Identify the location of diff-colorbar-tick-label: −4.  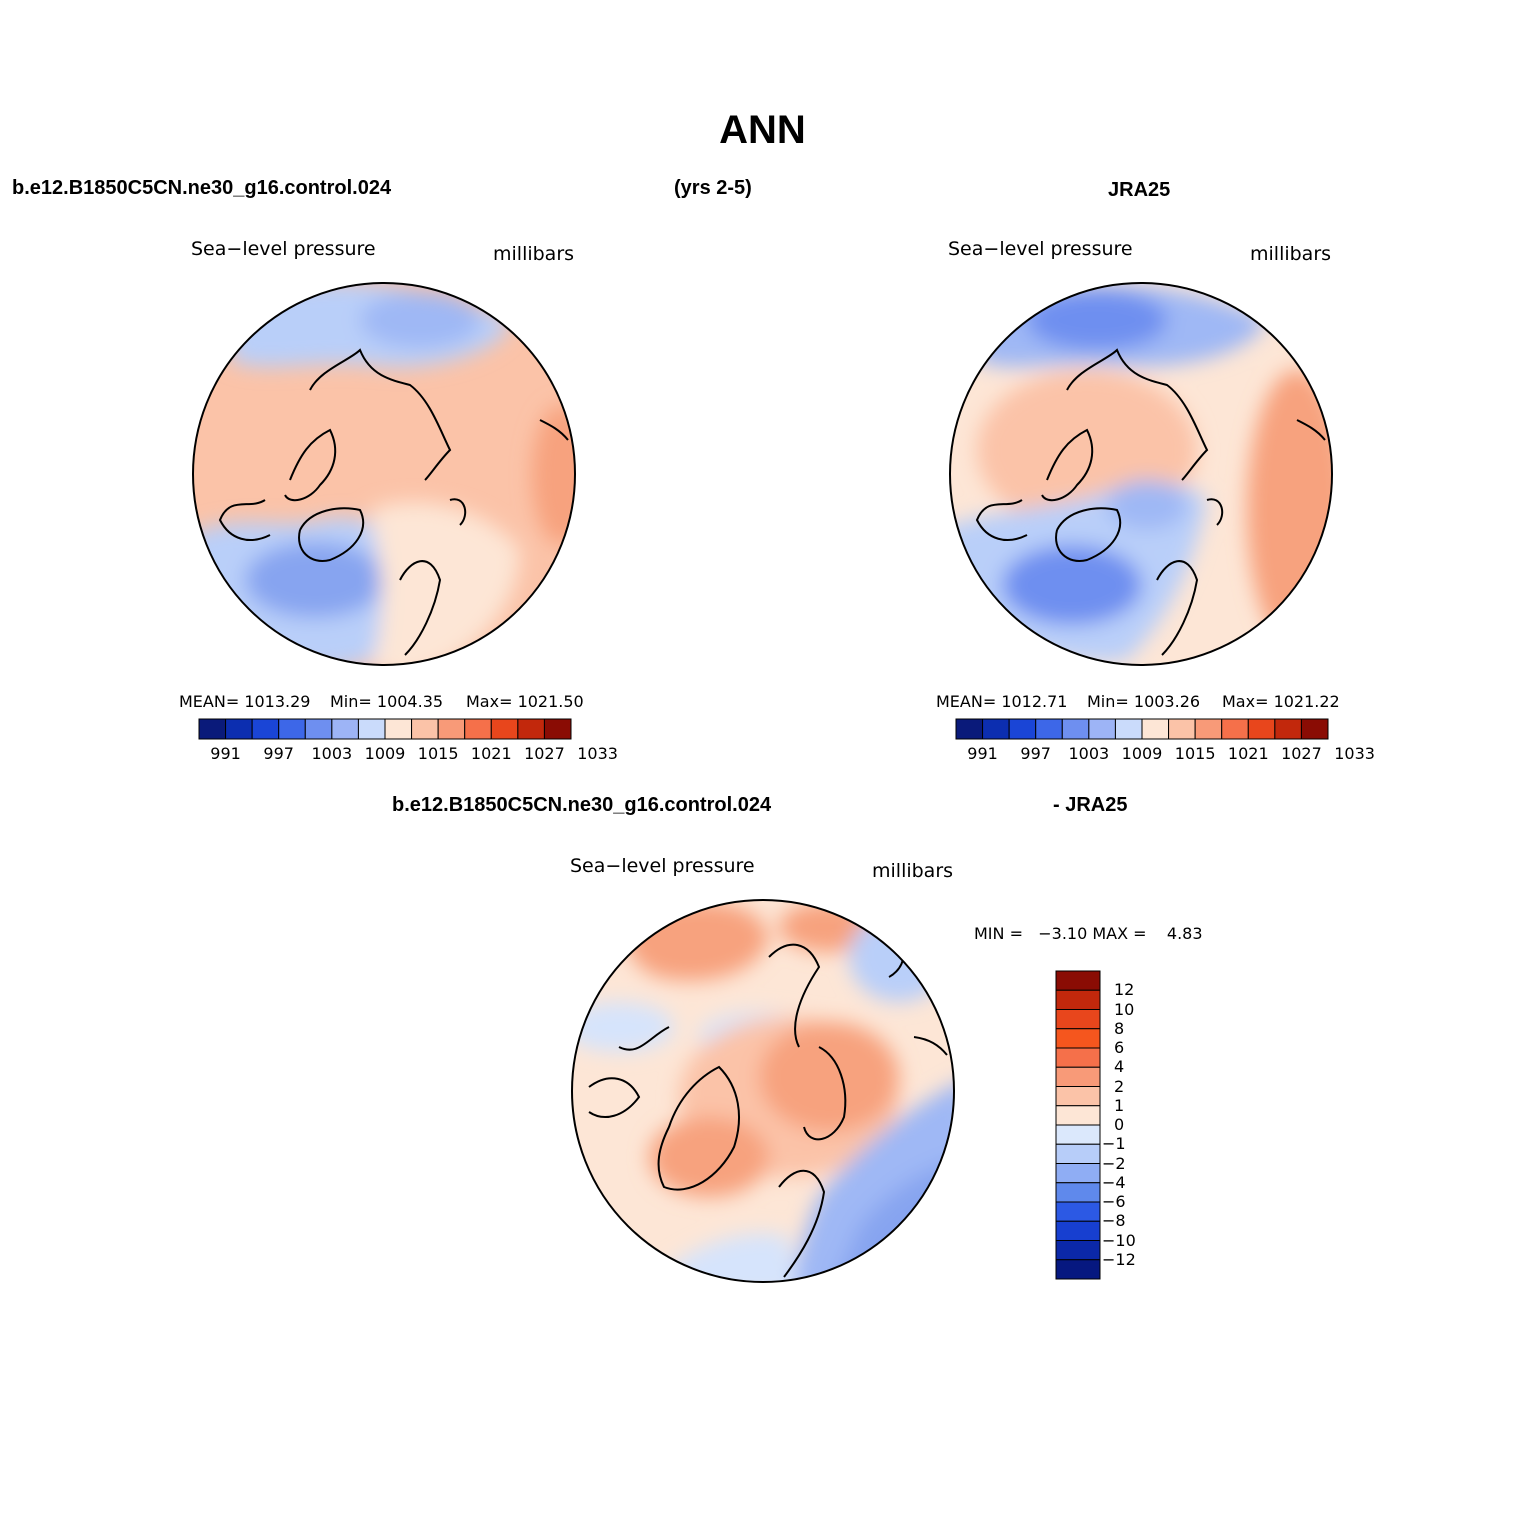
(1114, 1182).